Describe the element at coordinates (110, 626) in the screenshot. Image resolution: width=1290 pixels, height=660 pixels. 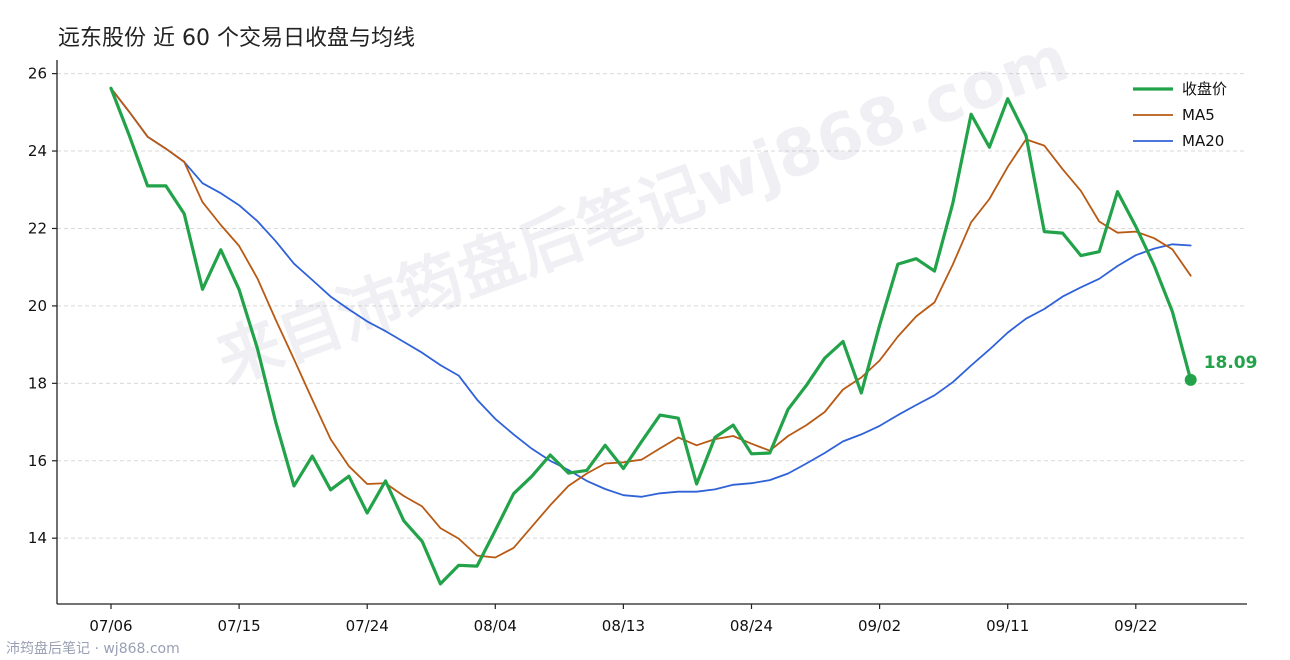
I see `x-tick-label: 07/06` at that location.